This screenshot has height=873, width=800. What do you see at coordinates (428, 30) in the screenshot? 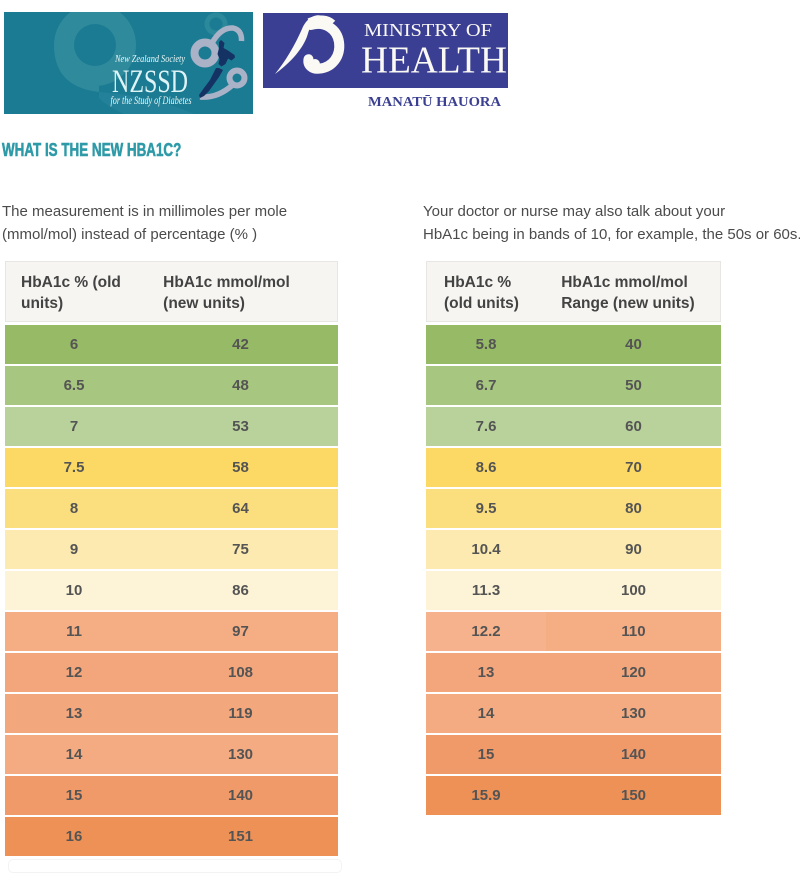
I see `svg-text: MINISTRY OF` at bounding box center [428, 30].